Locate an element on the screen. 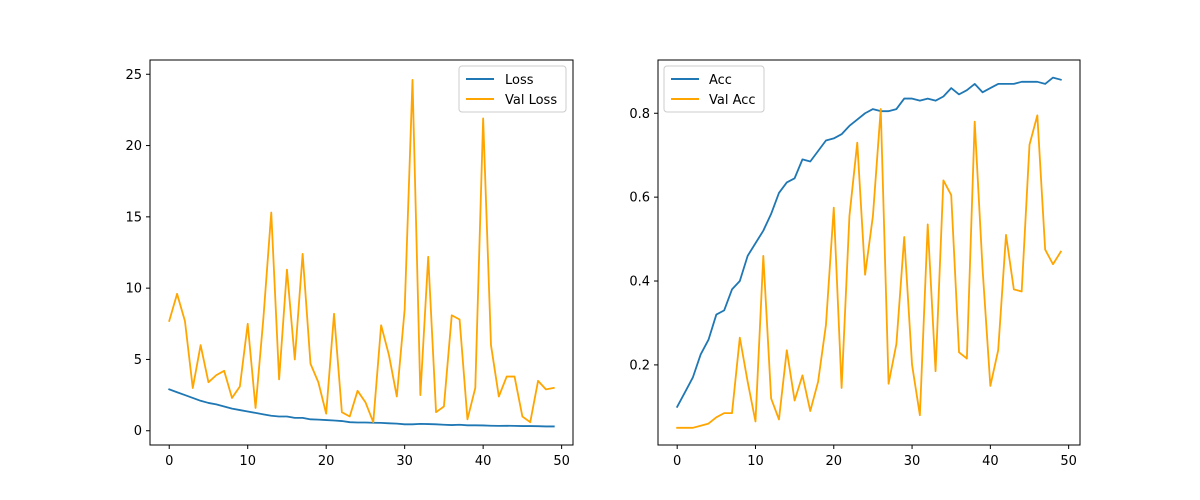 This screenshot has height=500, width=1200. accuracy-x-axis: 0 10 20 30 40 50 is located at coordinates (875, 457).